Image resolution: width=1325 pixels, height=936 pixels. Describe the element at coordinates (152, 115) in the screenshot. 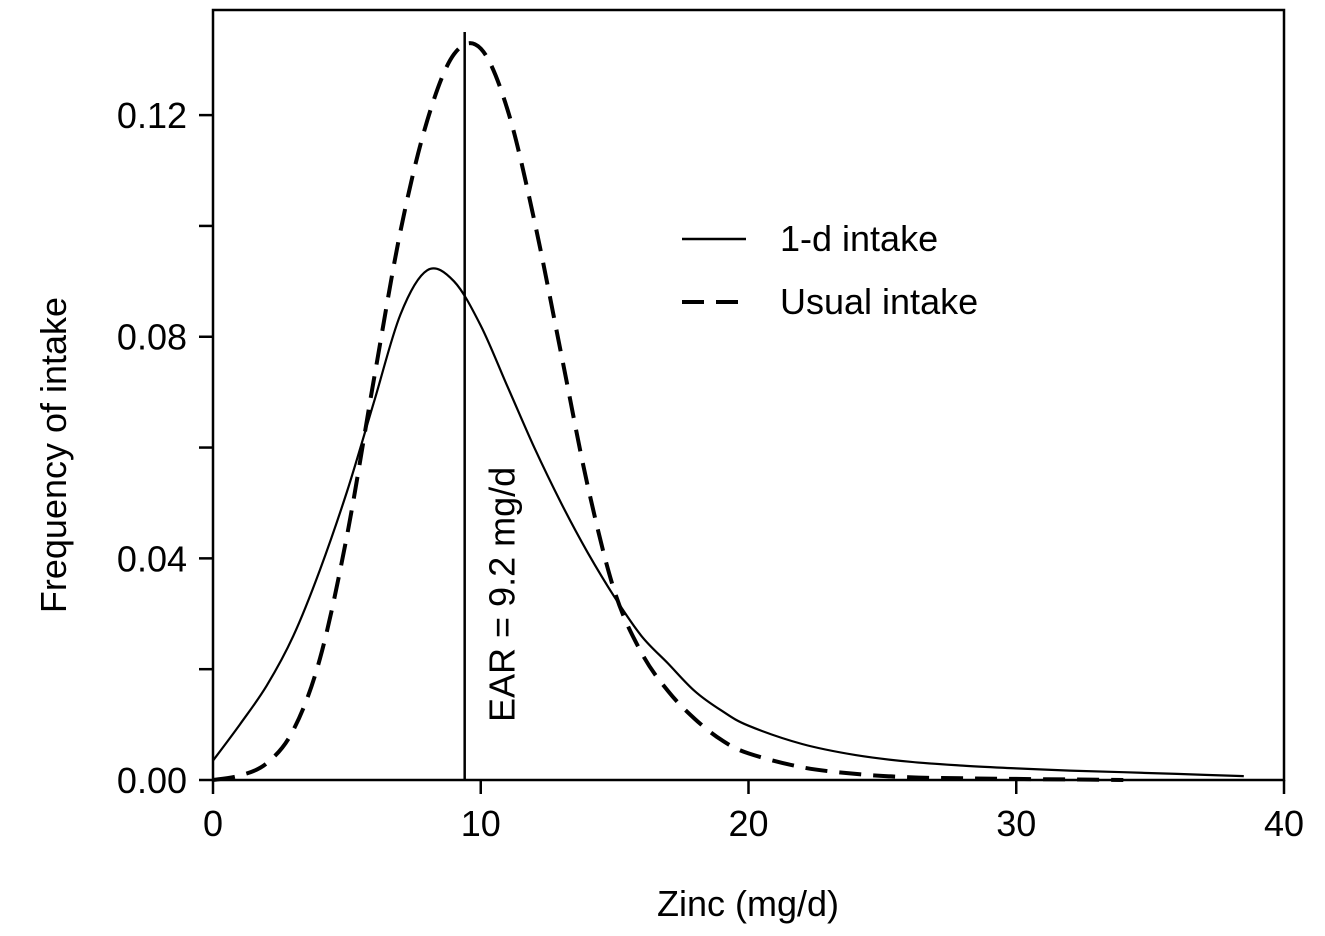

I see `y-tick-label: 0.12` at that location.